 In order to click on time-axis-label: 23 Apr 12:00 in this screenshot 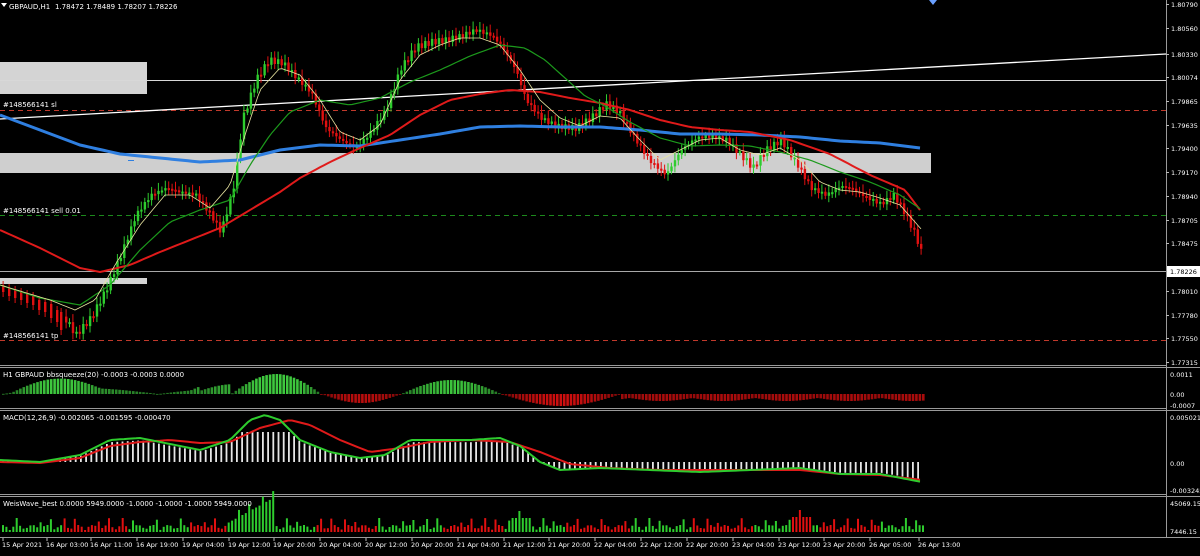, I will do `click(799, 545)`.